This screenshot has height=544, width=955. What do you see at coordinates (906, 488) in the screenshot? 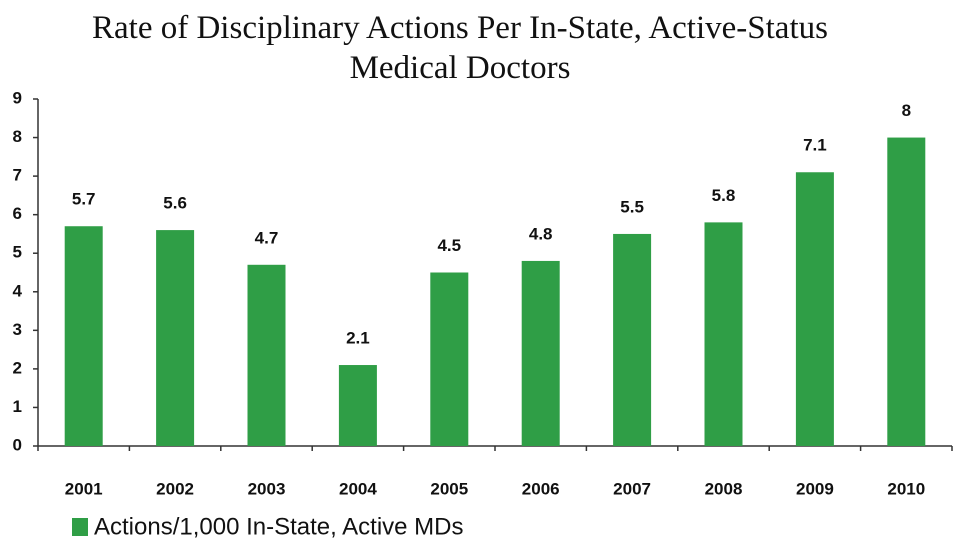
I see `x-tick-label: 2010` at bounding box center [906, 488].